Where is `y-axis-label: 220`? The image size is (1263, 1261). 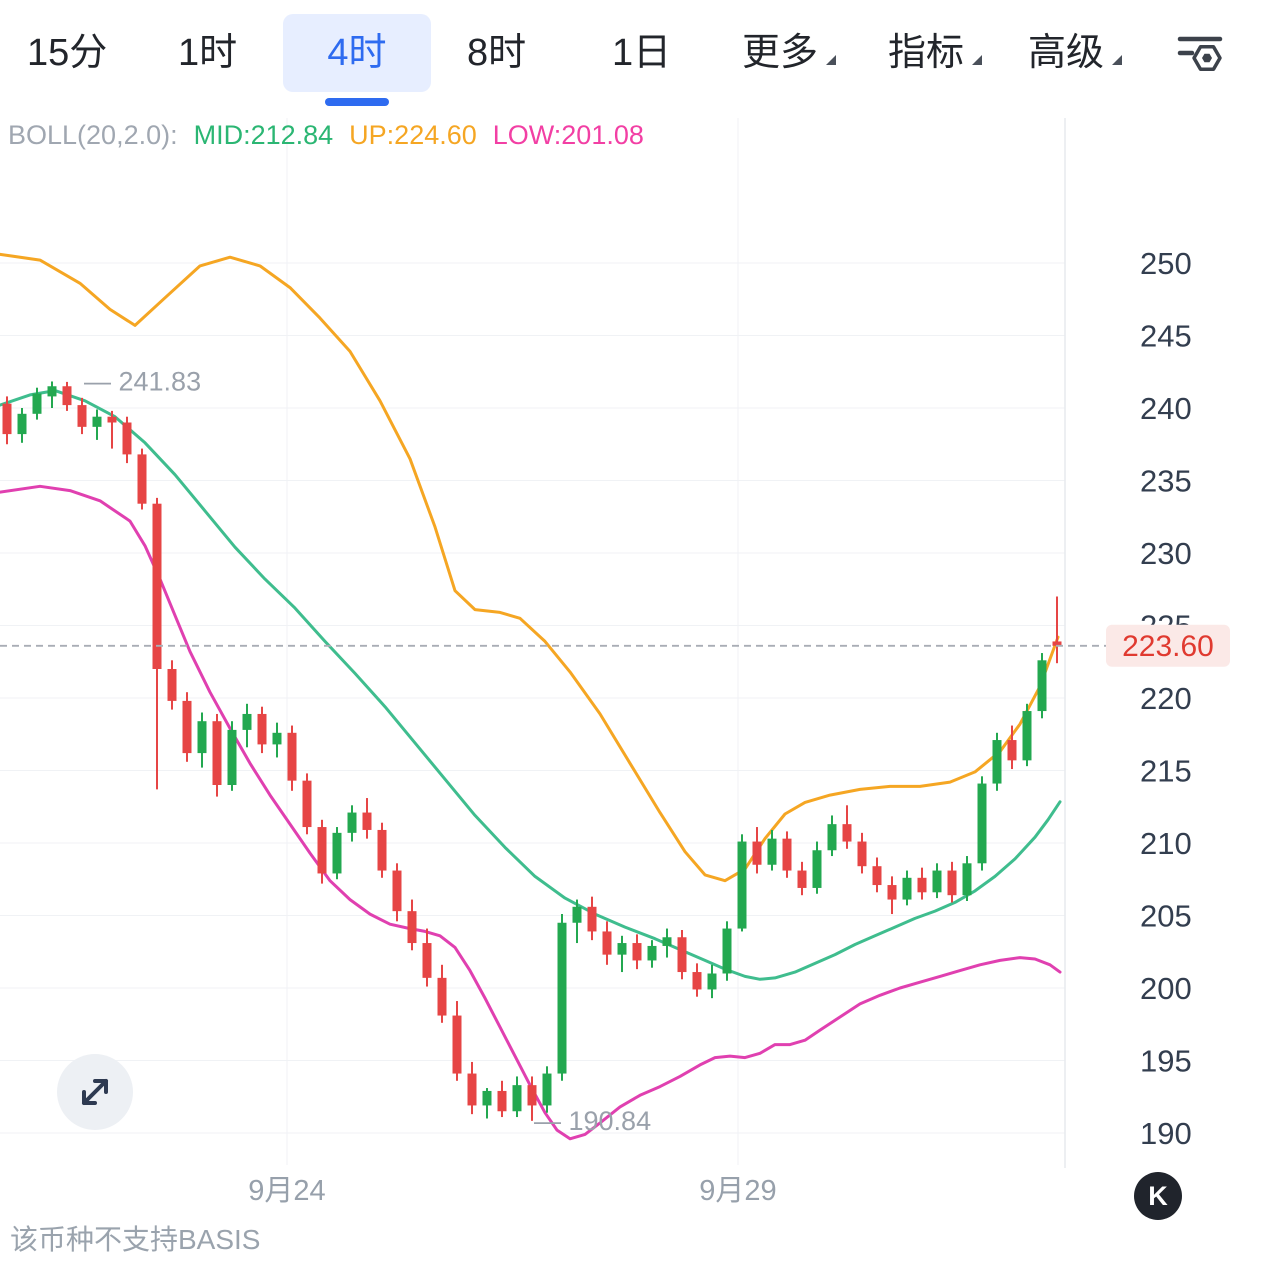 y-axis-label: 220 is located at coordinates (1166, 698).